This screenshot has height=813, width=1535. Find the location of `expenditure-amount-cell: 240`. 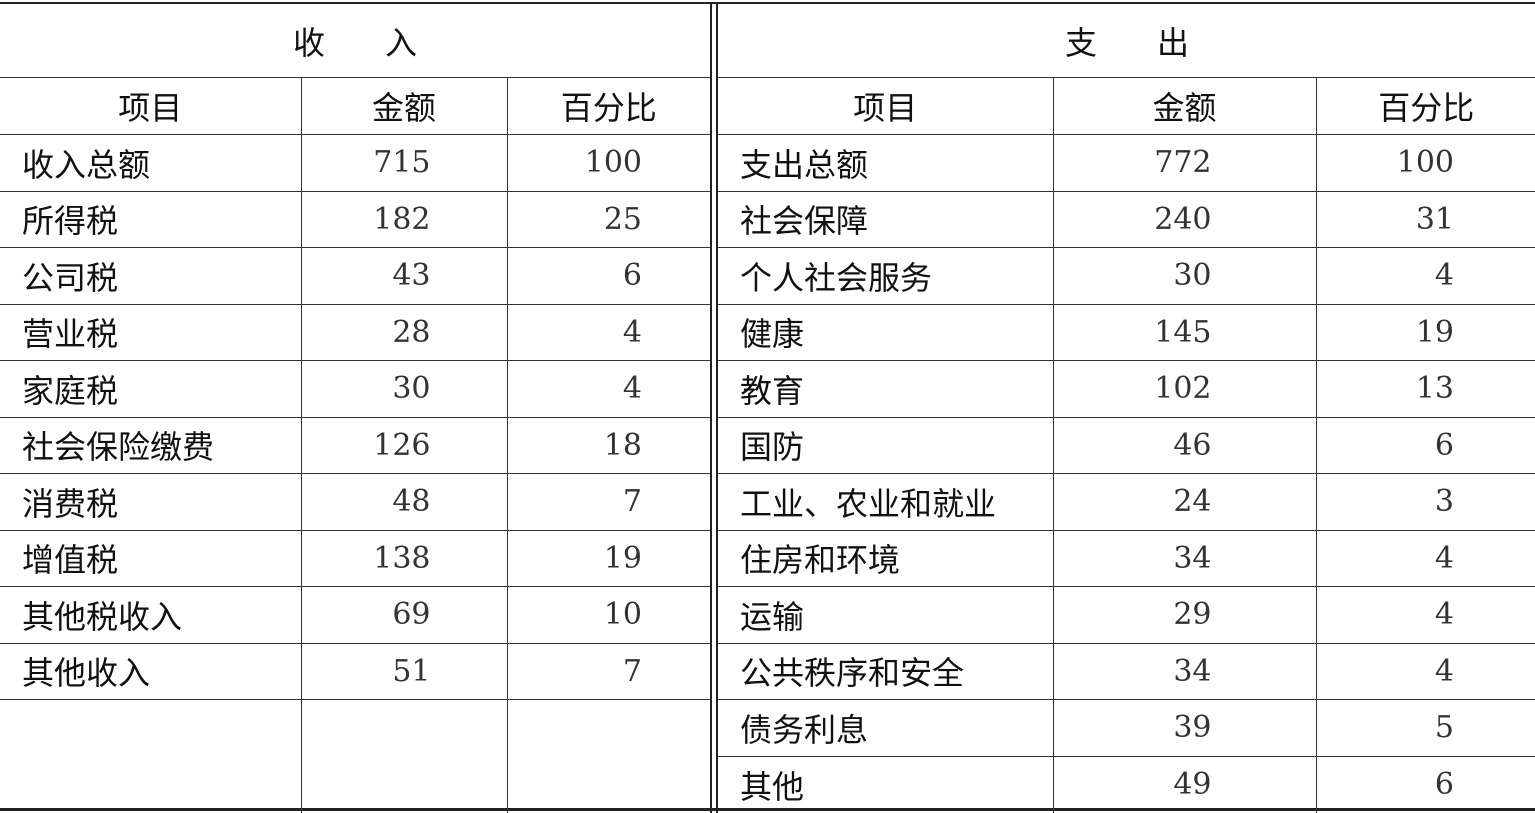

expenditure-amount-cell: 240 is located at coordinates (1184, 219).